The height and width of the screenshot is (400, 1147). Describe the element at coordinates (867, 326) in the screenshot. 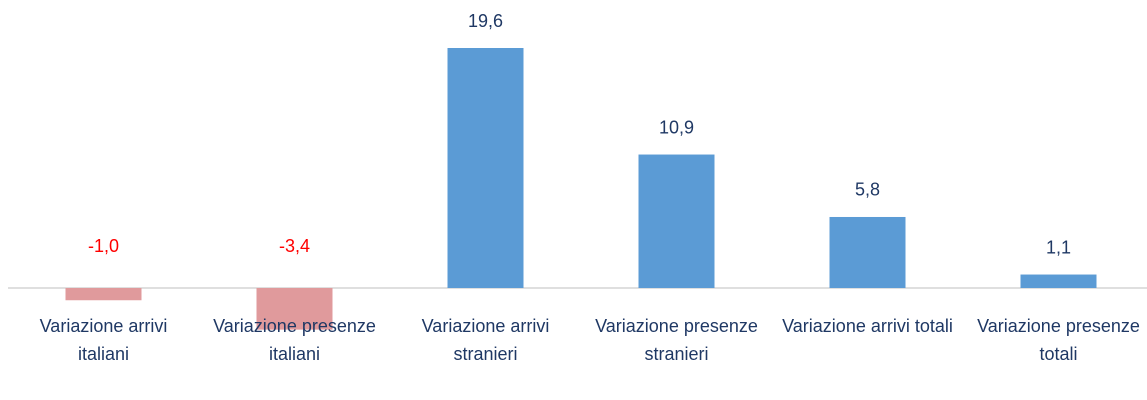

I see `x-tick-label: Variazione arrivi totali` at that location.